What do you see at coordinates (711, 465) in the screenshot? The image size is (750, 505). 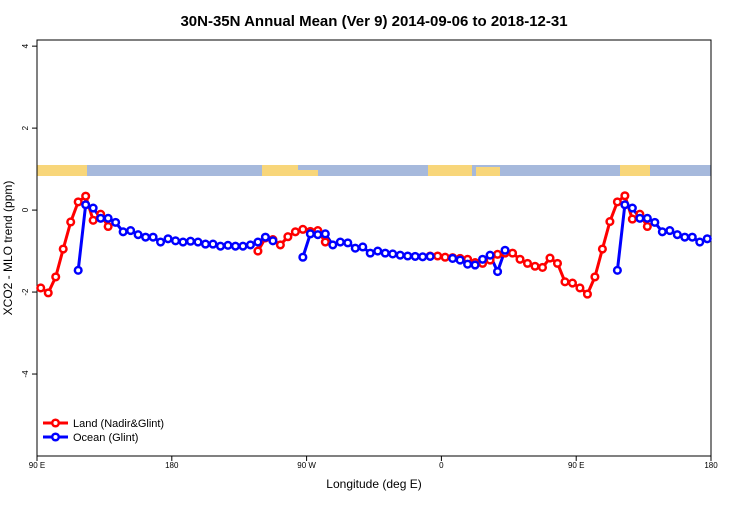 I see `x-tick-label: 180` at bounding box center [711, 465].